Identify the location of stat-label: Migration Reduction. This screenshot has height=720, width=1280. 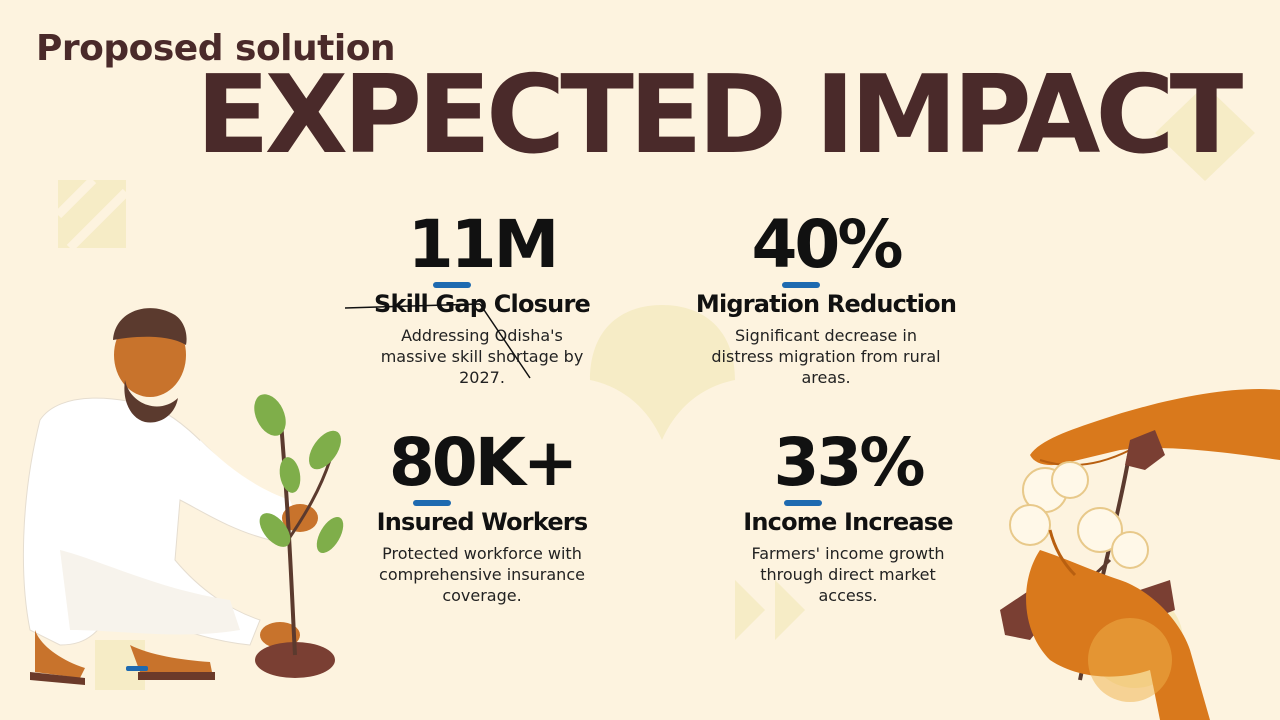
(826, 304).